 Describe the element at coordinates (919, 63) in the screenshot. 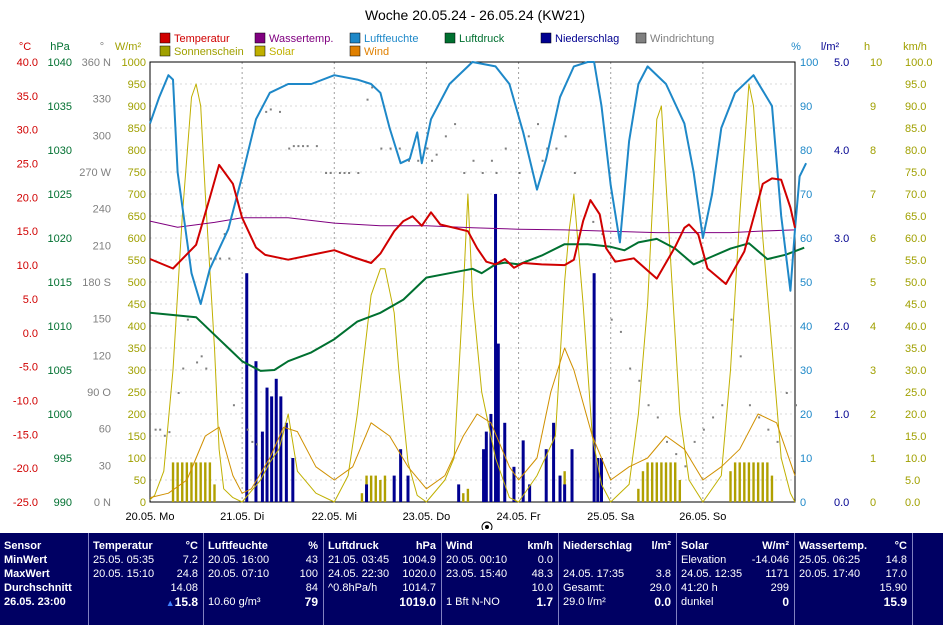

I see `tick-label: 100.0` at that location.